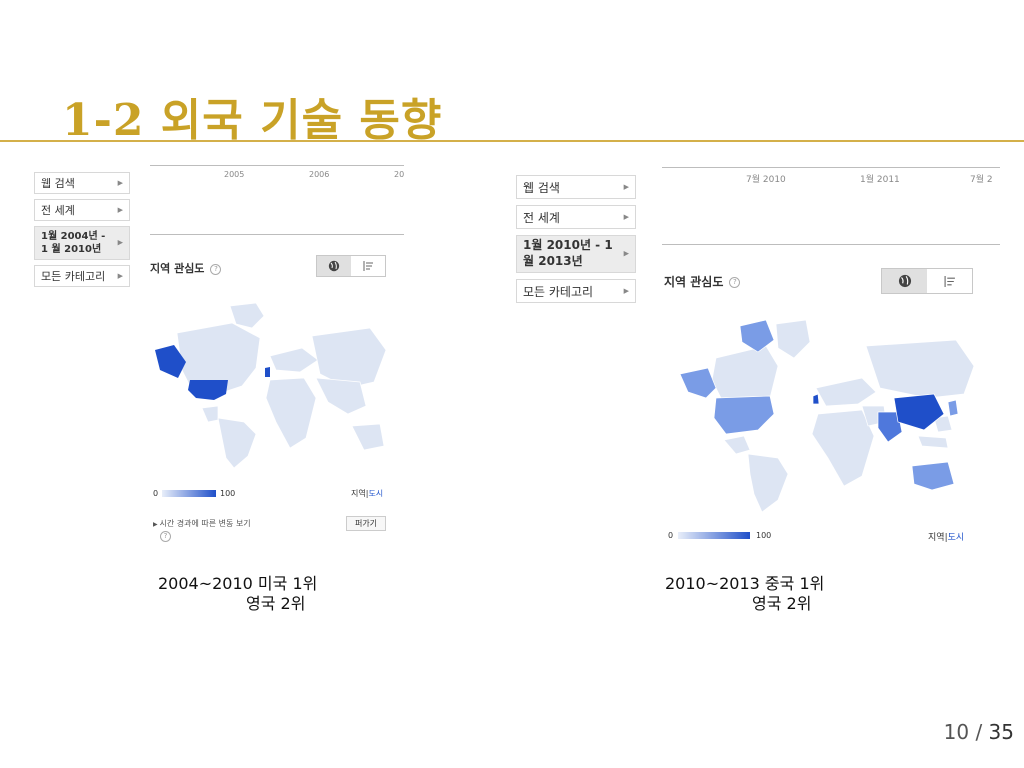  I want to click on map-region-philippines, so click(943, 424).